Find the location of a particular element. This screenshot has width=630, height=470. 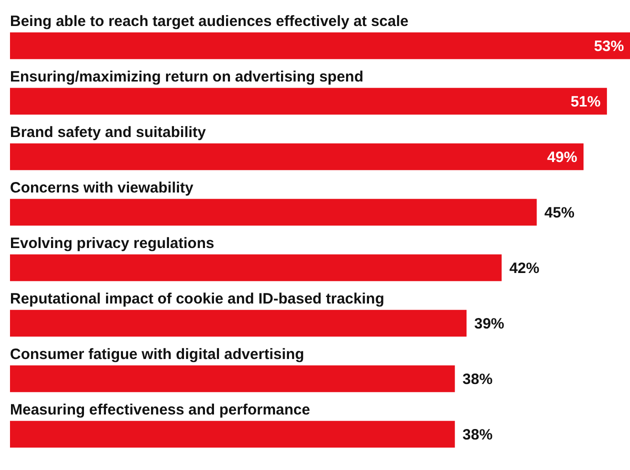

data-label: 53% is located at coordinates (609, 46).